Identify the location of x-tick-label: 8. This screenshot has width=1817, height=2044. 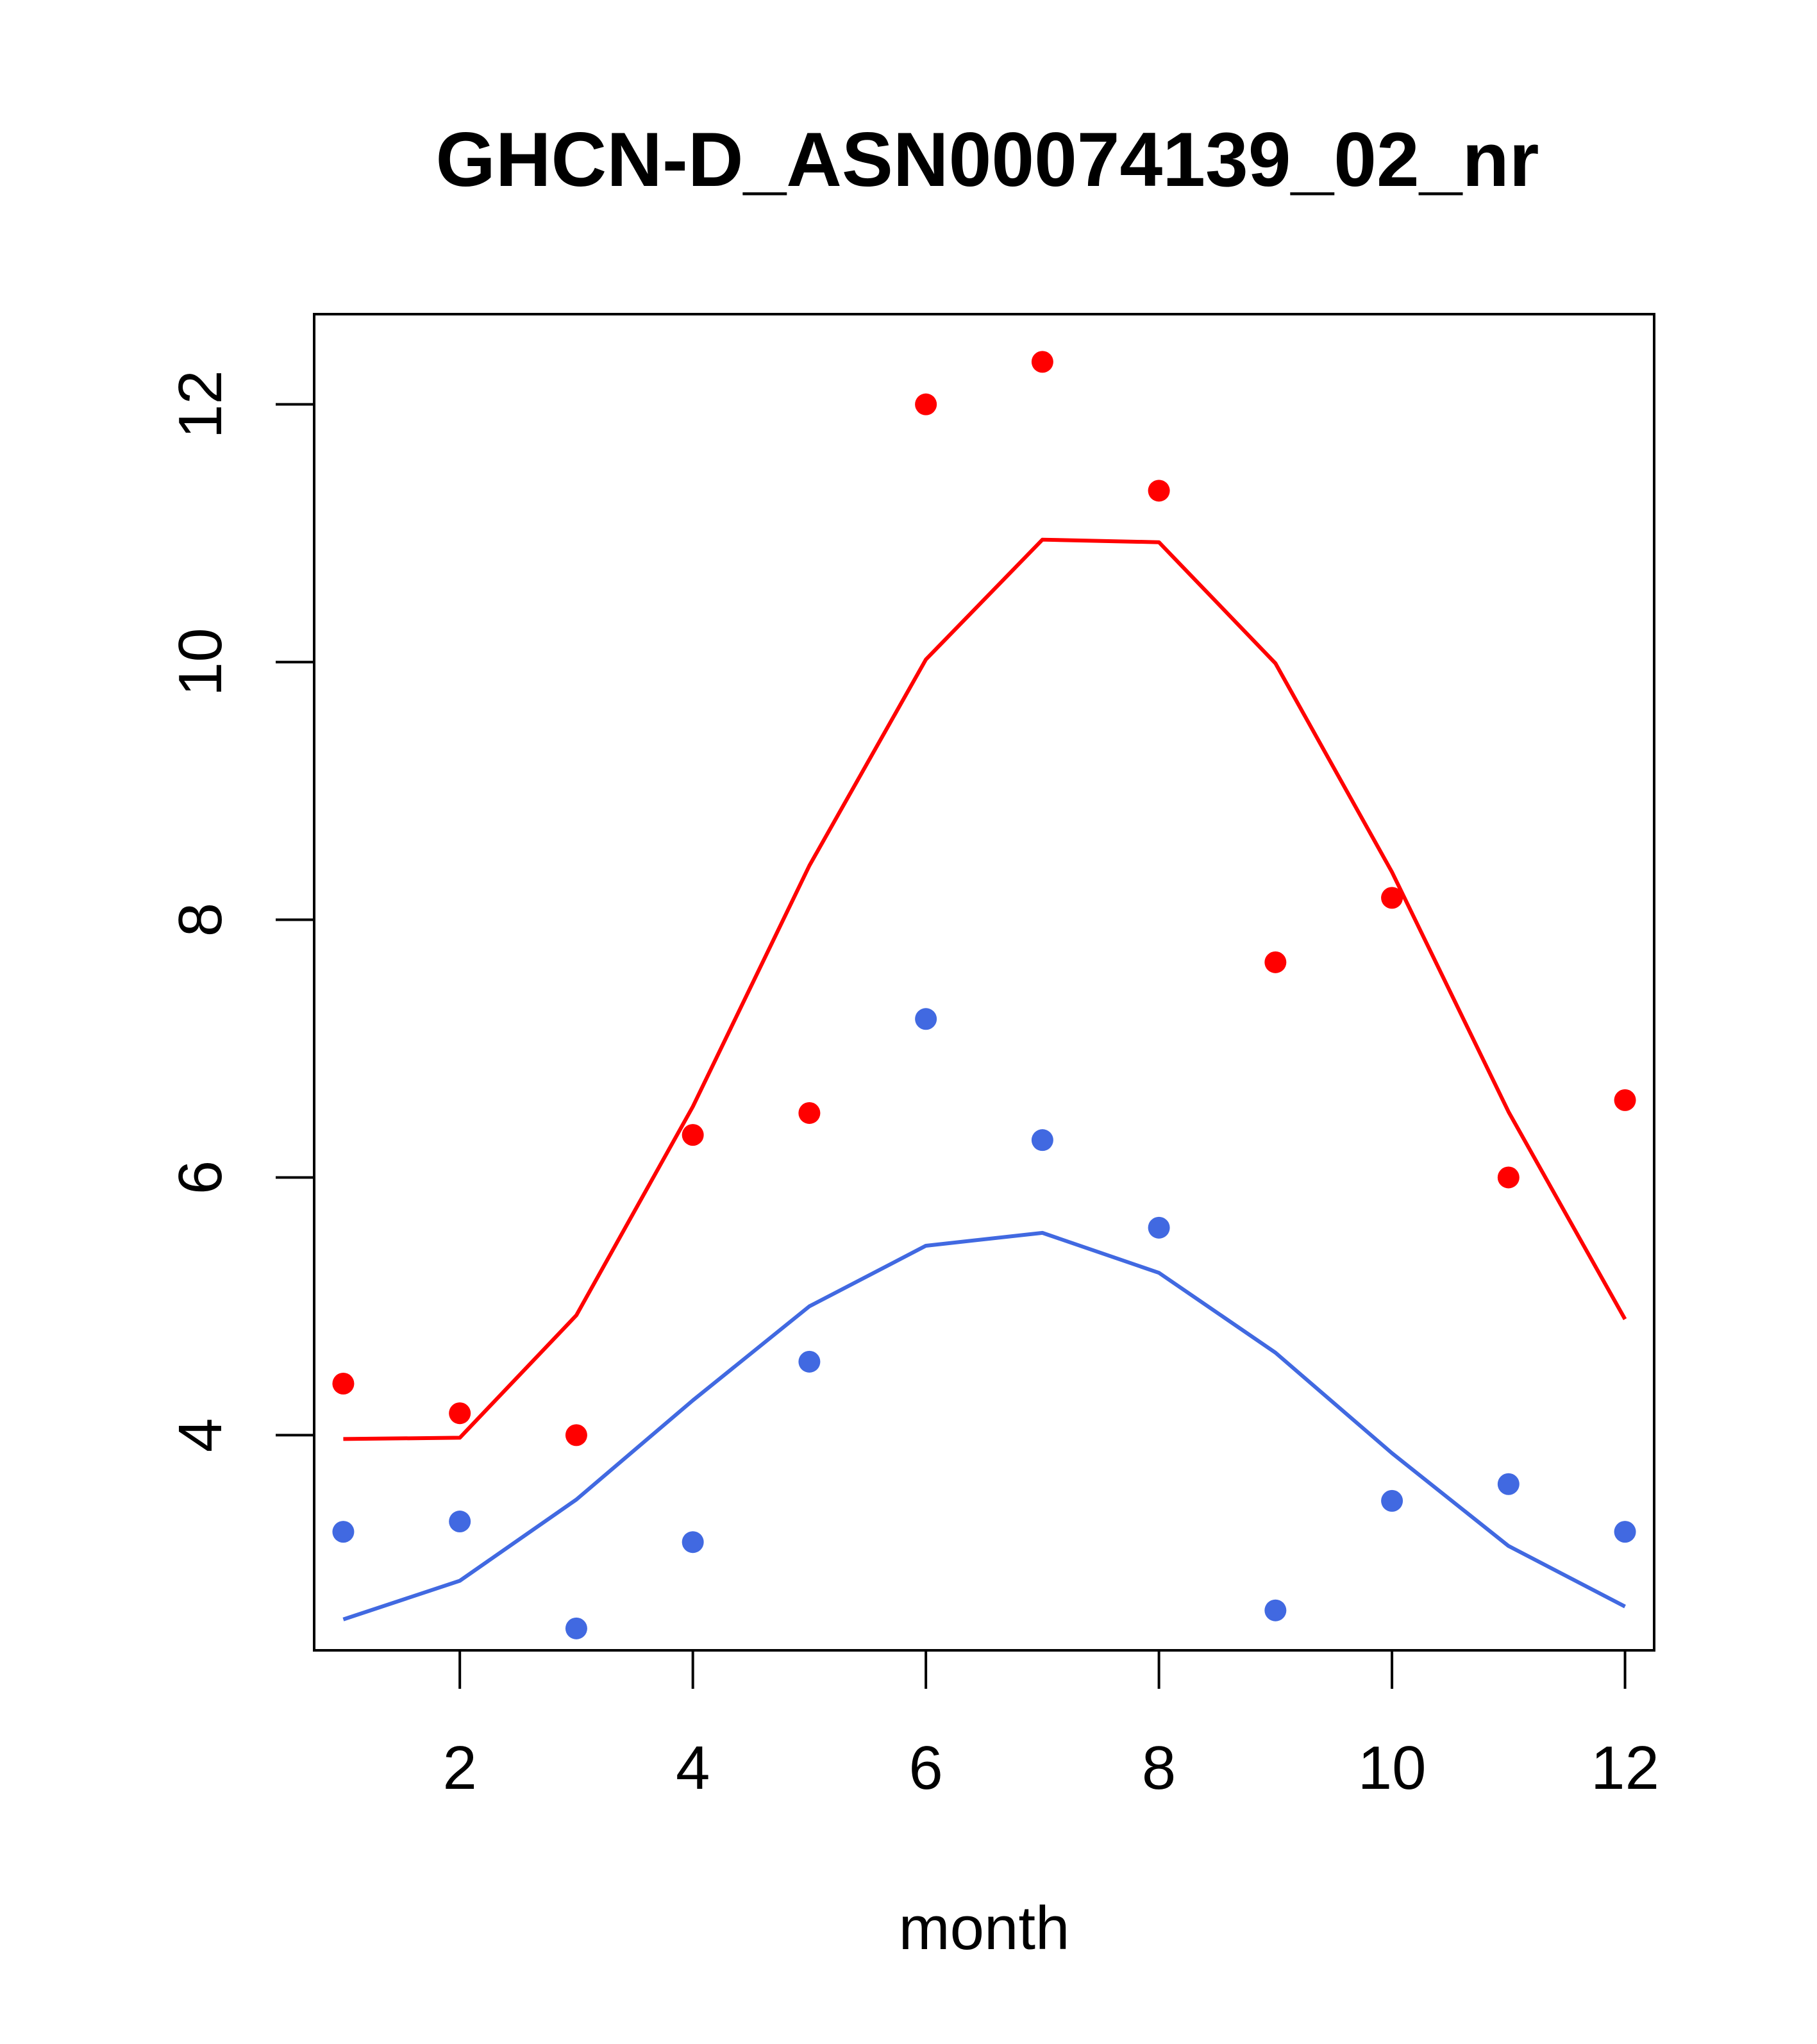
(1159, 1768).